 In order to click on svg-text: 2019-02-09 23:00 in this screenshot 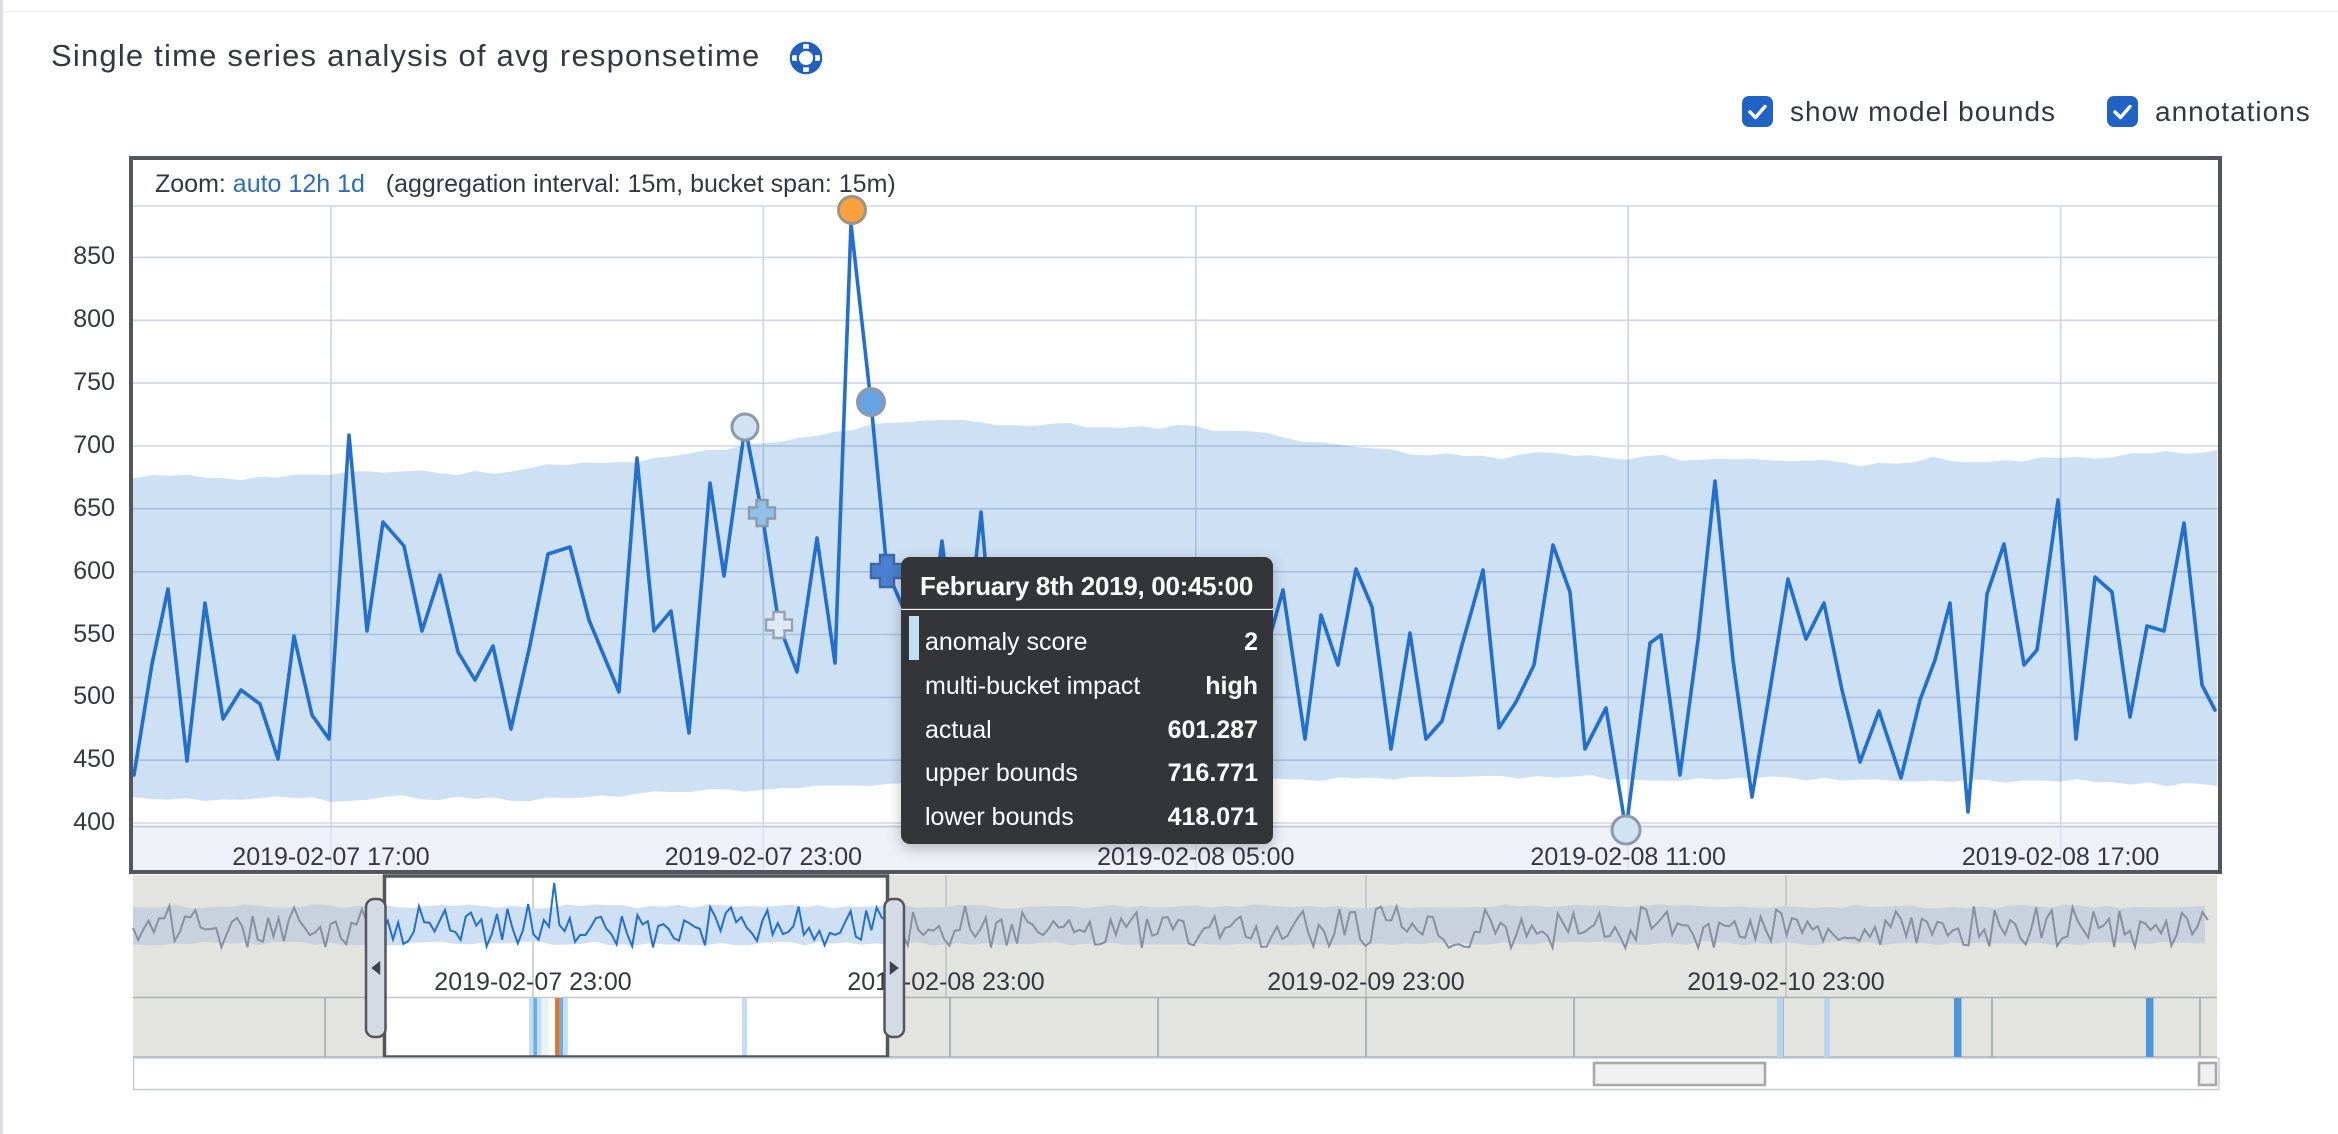, I will do `click(1365, 982)`.